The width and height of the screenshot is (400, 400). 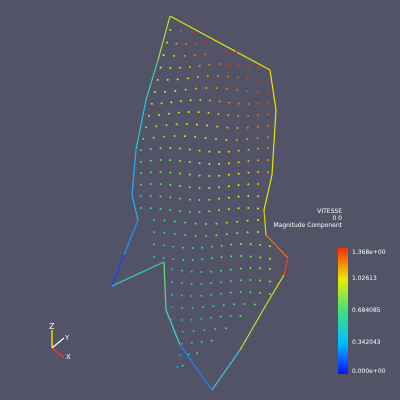 What do you see at coordinates (60, 341) in the screenshot?
I see `orientation-axes-icon: Z Y X` at bounding box center [60, 341].